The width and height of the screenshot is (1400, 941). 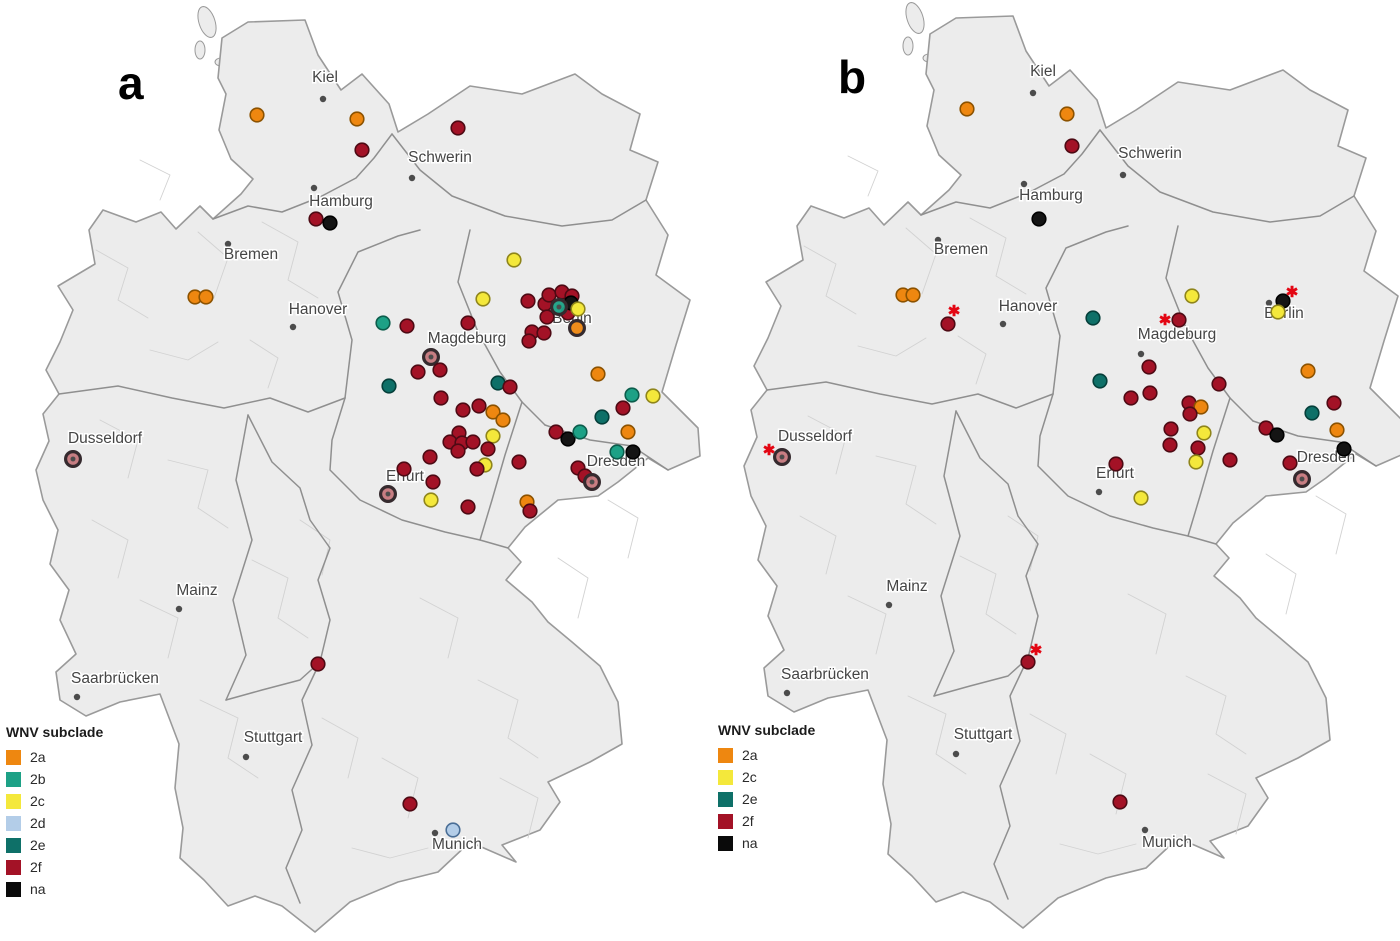 I want to click on city-label-hanover: Hanover, so click(x=1028, y=306).